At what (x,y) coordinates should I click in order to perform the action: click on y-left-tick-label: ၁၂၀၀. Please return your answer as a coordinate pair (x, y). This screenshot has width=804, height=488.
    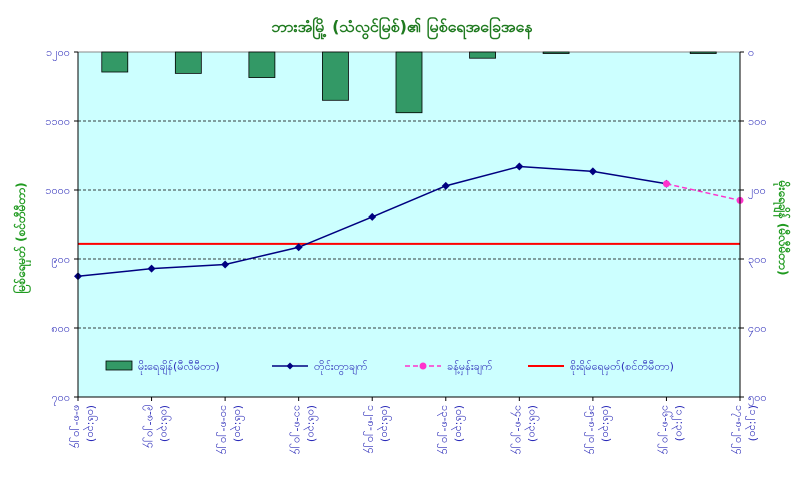
    Looking at the image, I should click on (58, 53).